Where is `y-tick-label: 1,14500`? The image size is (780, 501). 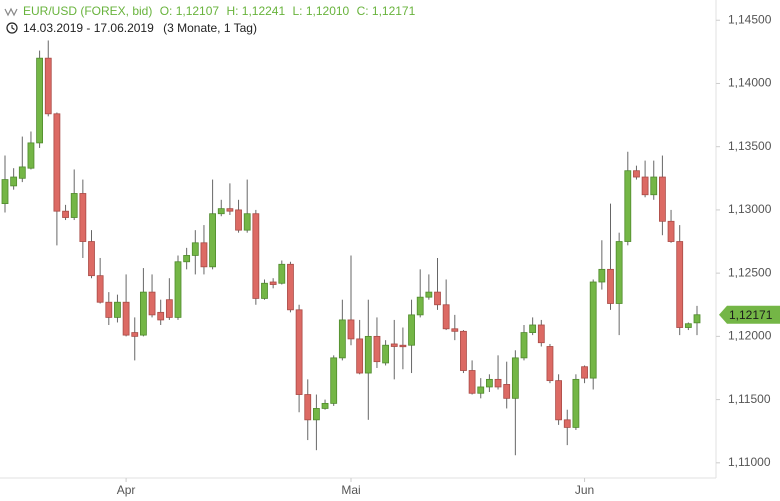 y-tick-label: 1,14500 is located at coordinates (750, 19).